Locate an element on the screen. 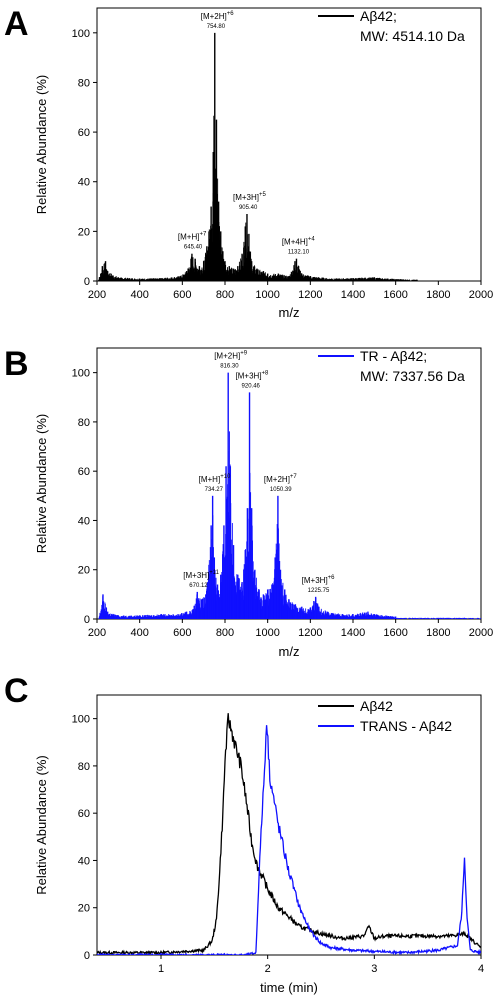 Image resolution: width=496 pixels, height=1000 pixels. x-tick-label: 2 is located at coordinates (268, 969).